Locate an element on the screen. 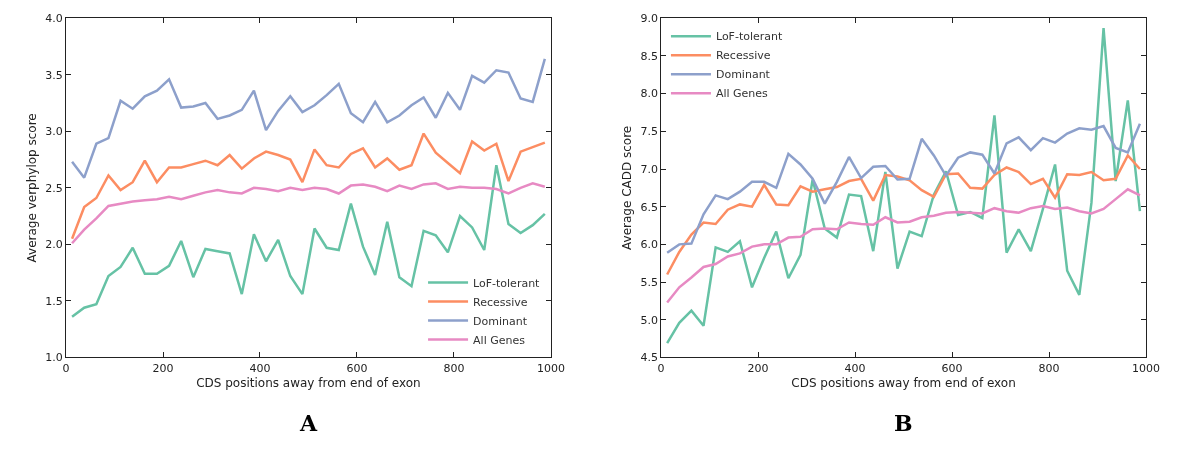  y-tick-label: 1.5 is located at coordinates (54, 301).